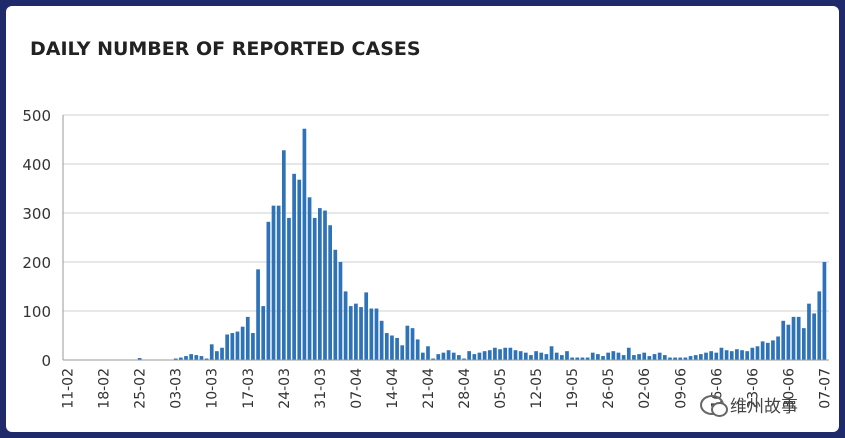 This screenshot has width=845, height=438. What do you see at coordinates (465, 388) in the screenshot?
I see `x-tick-label: 28-04` at bounding box center [465, 388].